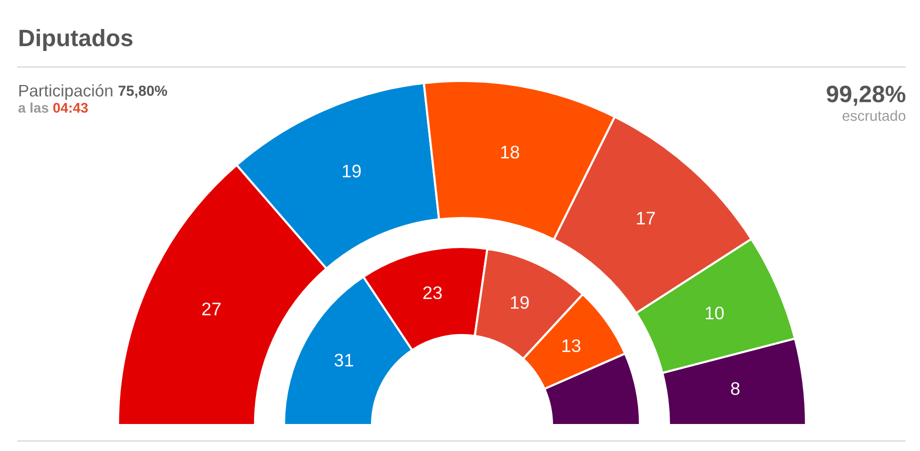 The image size is (920, 451). Describe the element at coordinates (432, 293) in the screenshot. I see `data-label: 23` at that location.